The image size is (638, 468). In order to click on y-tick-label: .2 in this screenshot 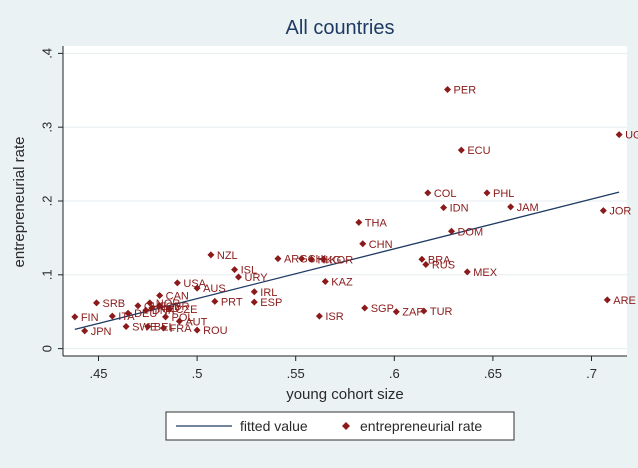, I will do `click(46, 201)`.